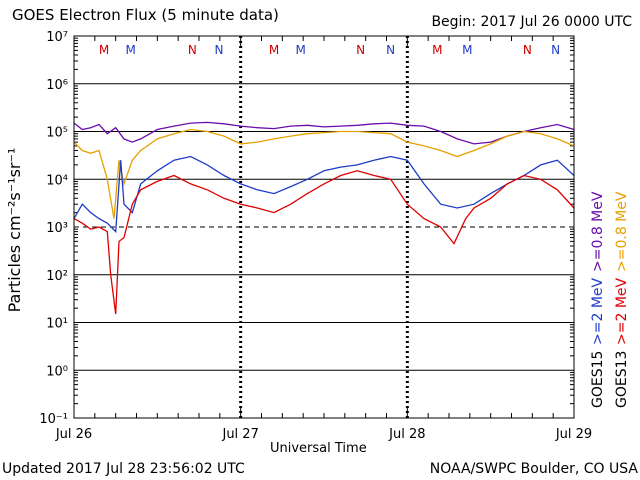  I want to click on y-tick-label: 10⁻¹, so click(53, 419).